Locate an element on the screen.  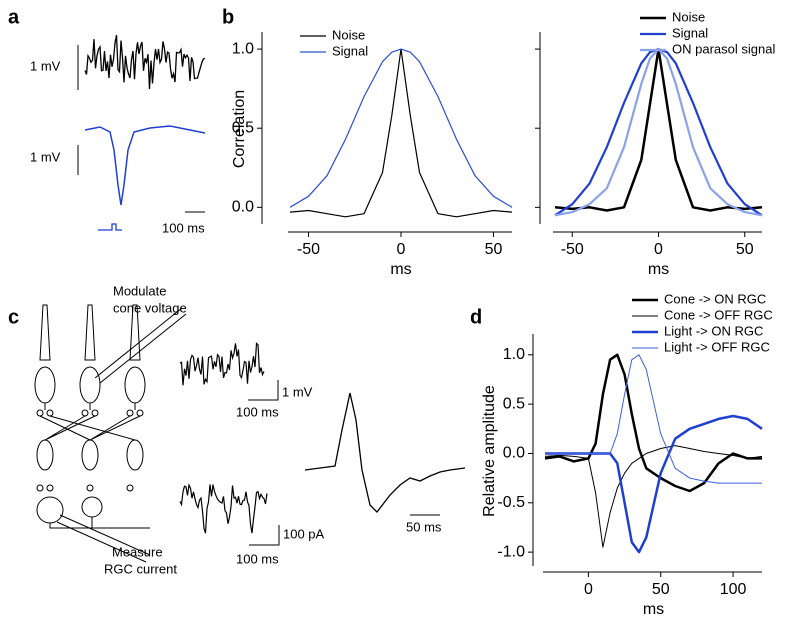
x-tick-label: 100 is located at coordinates (733, 589).